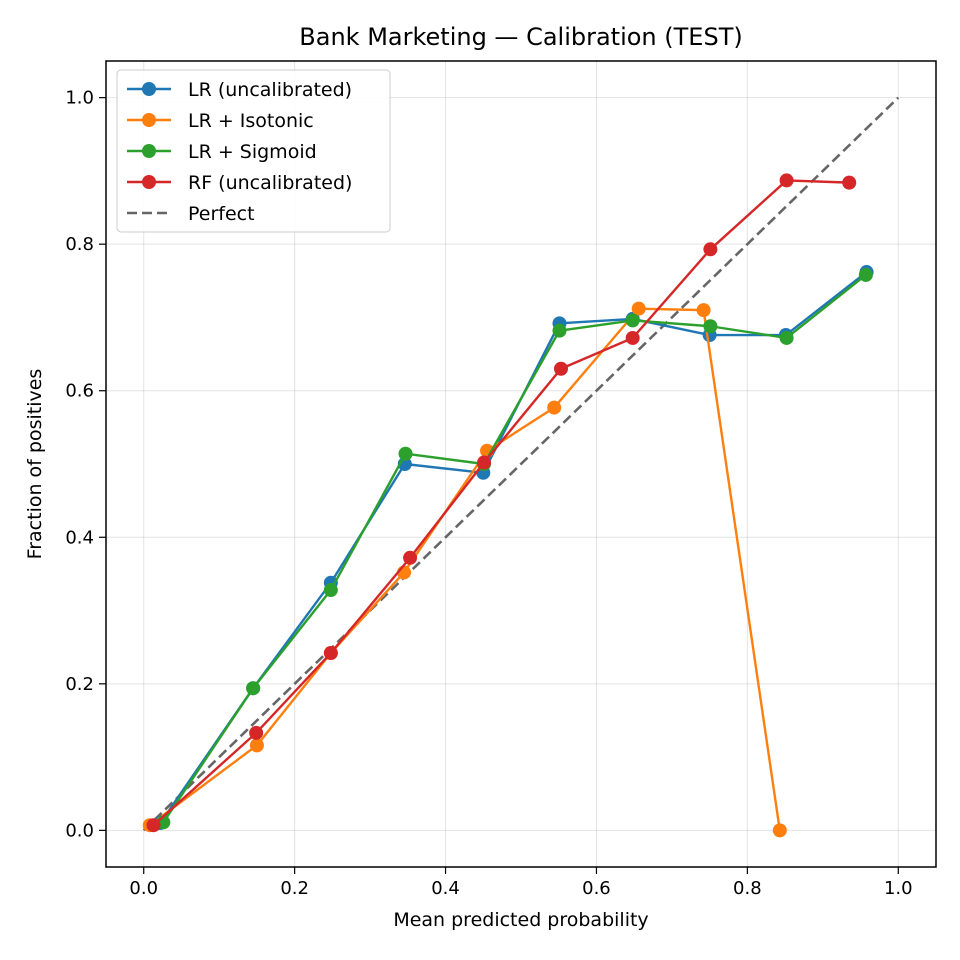  What do you see at coordinates (251, 121) in the screenshot?
I see `legend-label: LR + Isotonic` at bounding box center [251, 121].